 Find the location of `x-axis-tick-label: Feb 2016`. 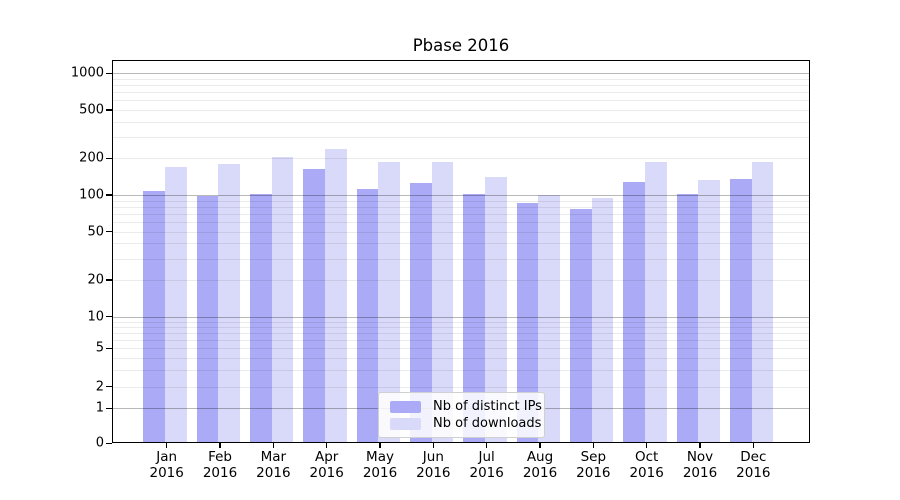

x-axis-tick-label: Feb 2016 is located at coordinates (220, 465).